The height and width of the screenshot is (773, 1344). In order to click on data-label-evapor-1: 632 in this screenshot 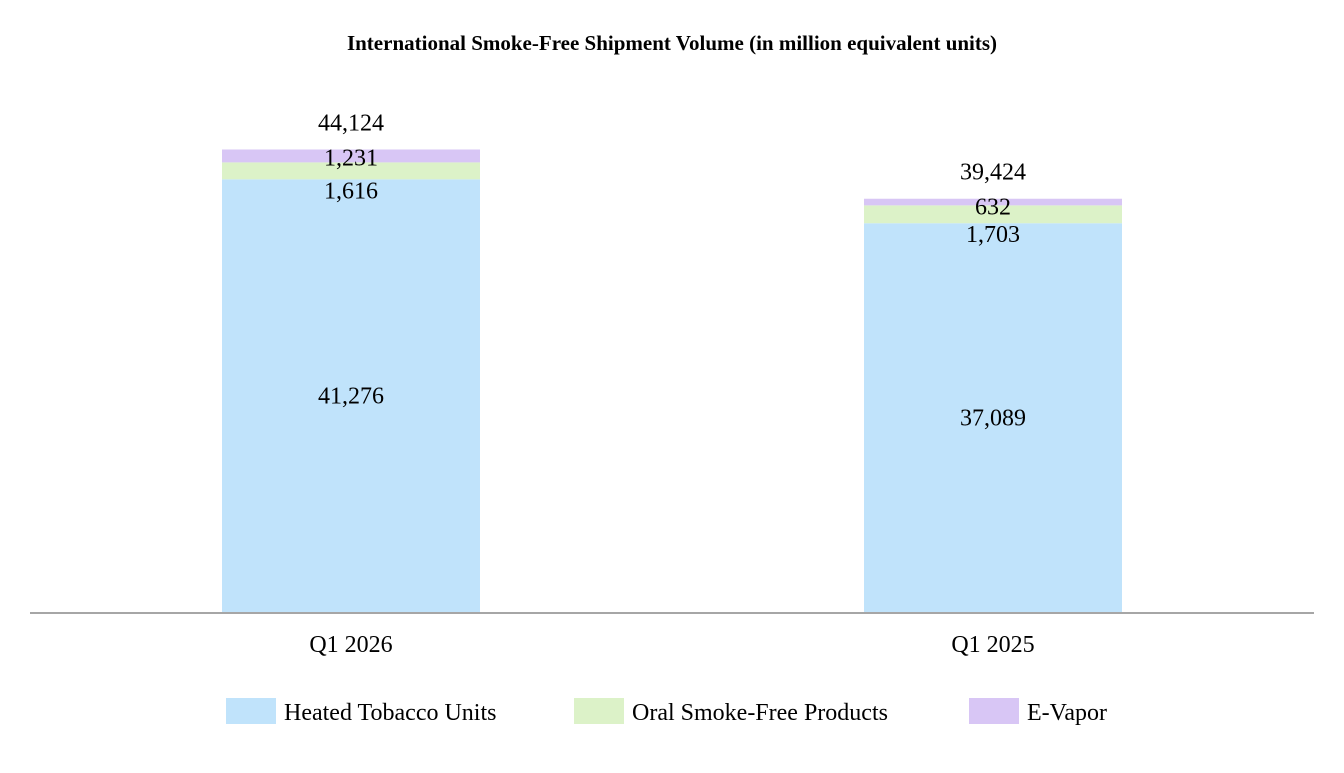, I will do `click(993, 208)`.